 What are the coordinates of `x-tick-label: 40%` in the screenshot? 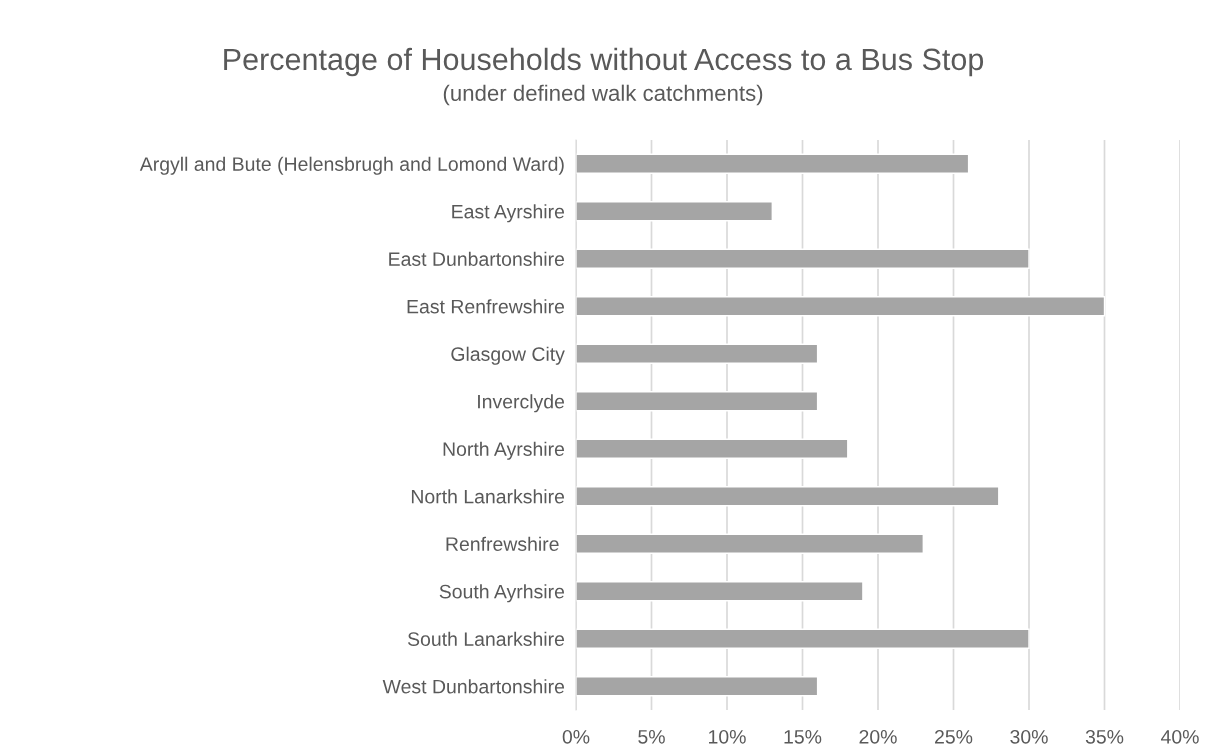 It's located at (1179, 736).